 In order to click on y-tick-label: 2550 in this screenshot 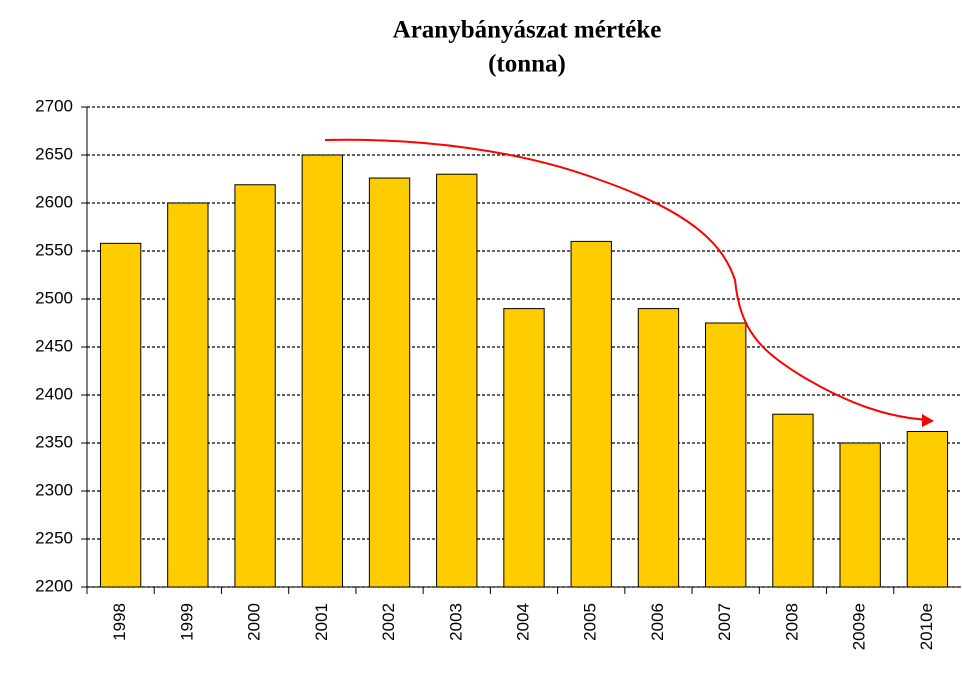, I will do `click(54, 249)`.